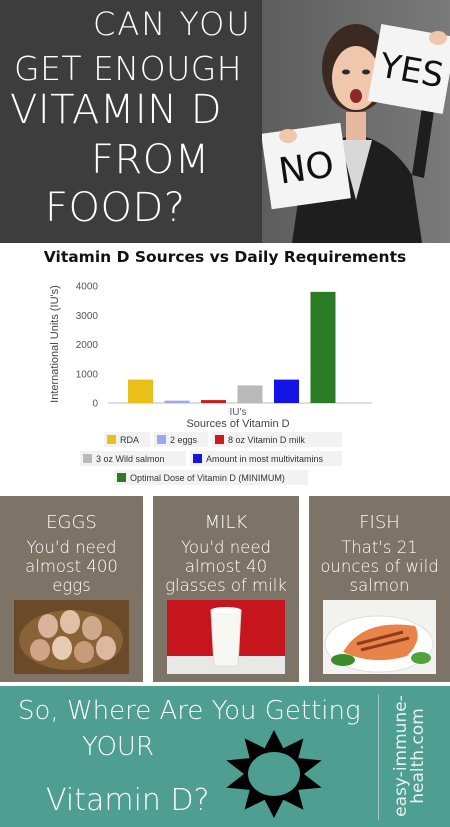 Image resolution: width=450 pixels, height=827 pixels. Describe the element at coordinates (71, 585) in the screenshot. I see `eggs-text-line-3: eggs` at that location.